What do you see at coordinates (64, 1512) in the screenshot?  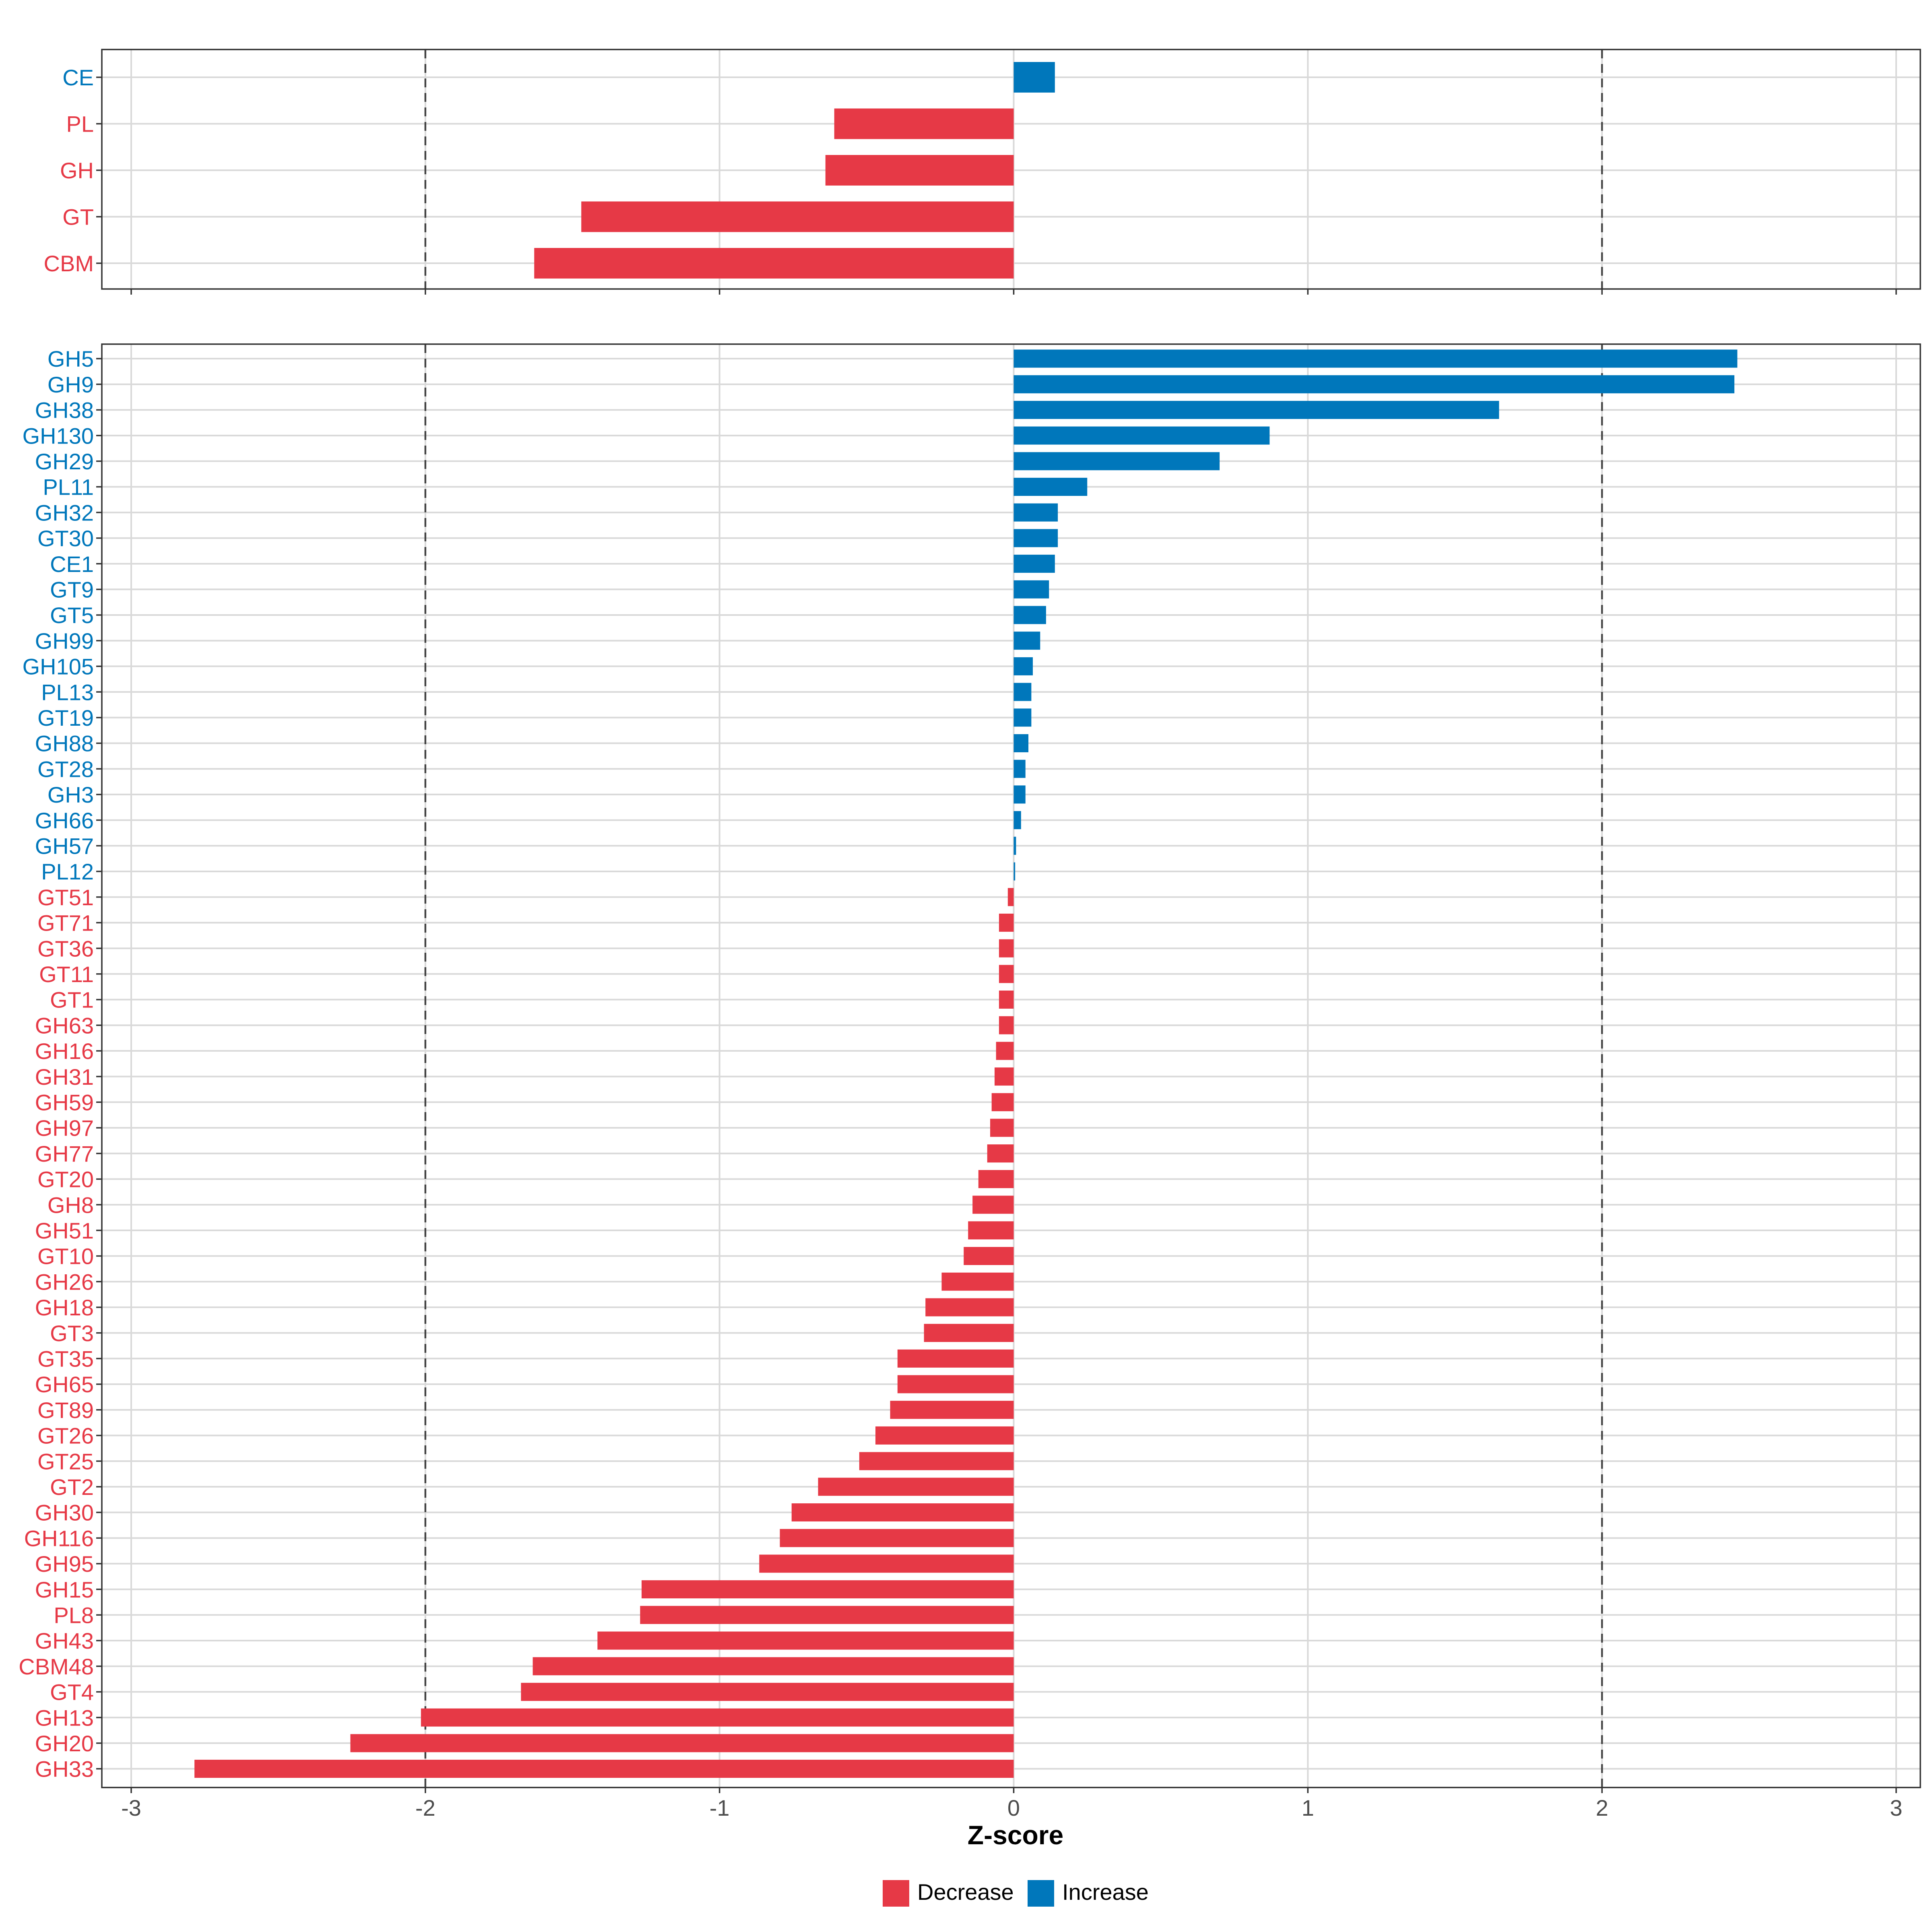 I see `y-tick-label-GH30: GH30` at bounding box center [64, 1512].